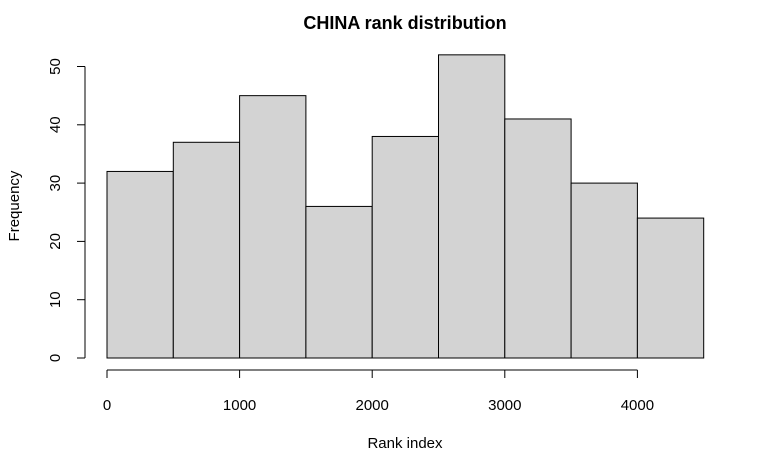  I want to click on y-tick-label: 50, so click(55, 66).